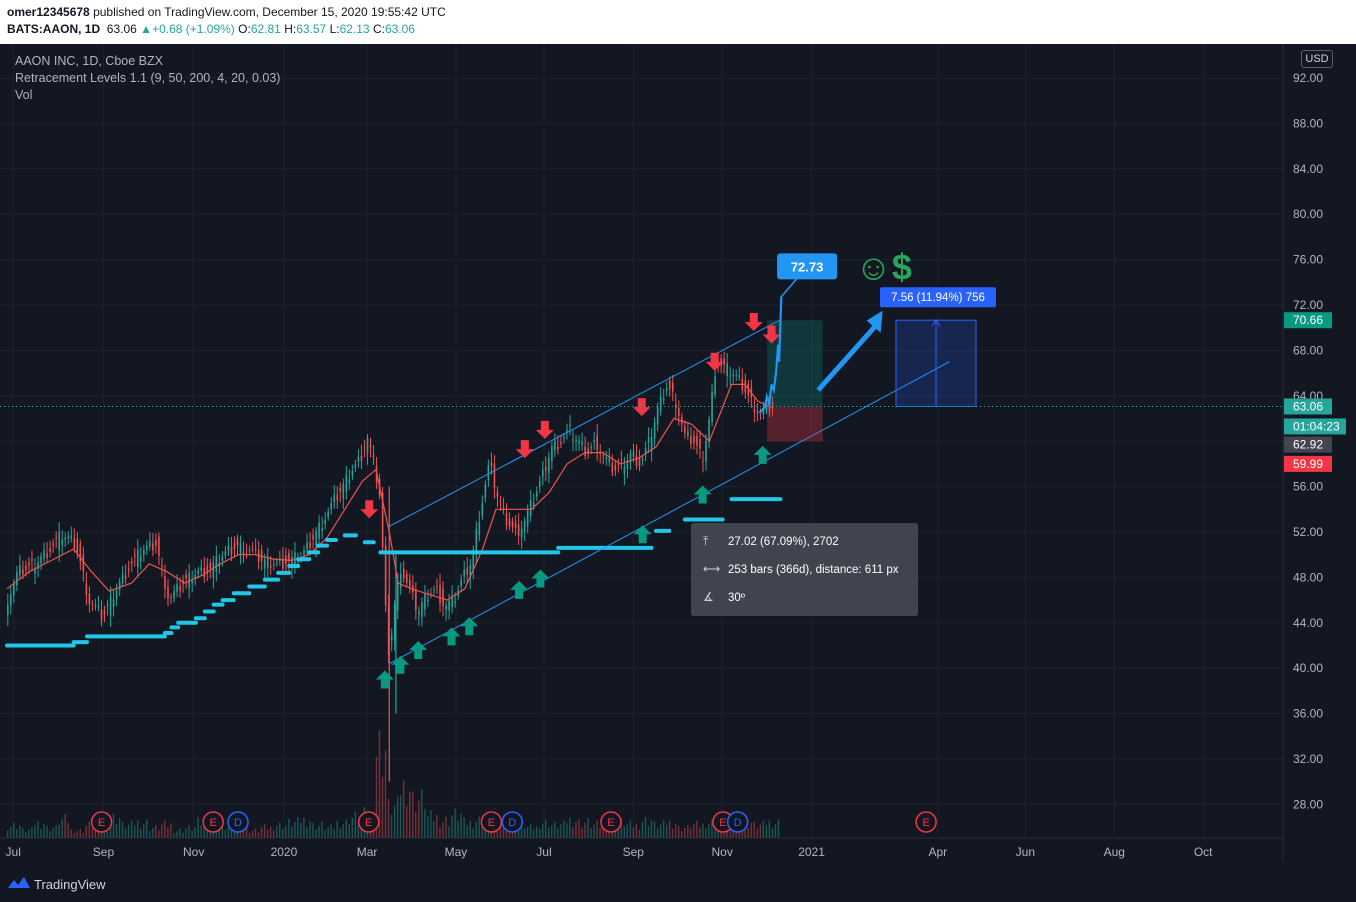  What do you see at coordinates (1315, 426) in the screenshot?
I see `price-label-box` at bounding box center [1315, 426].